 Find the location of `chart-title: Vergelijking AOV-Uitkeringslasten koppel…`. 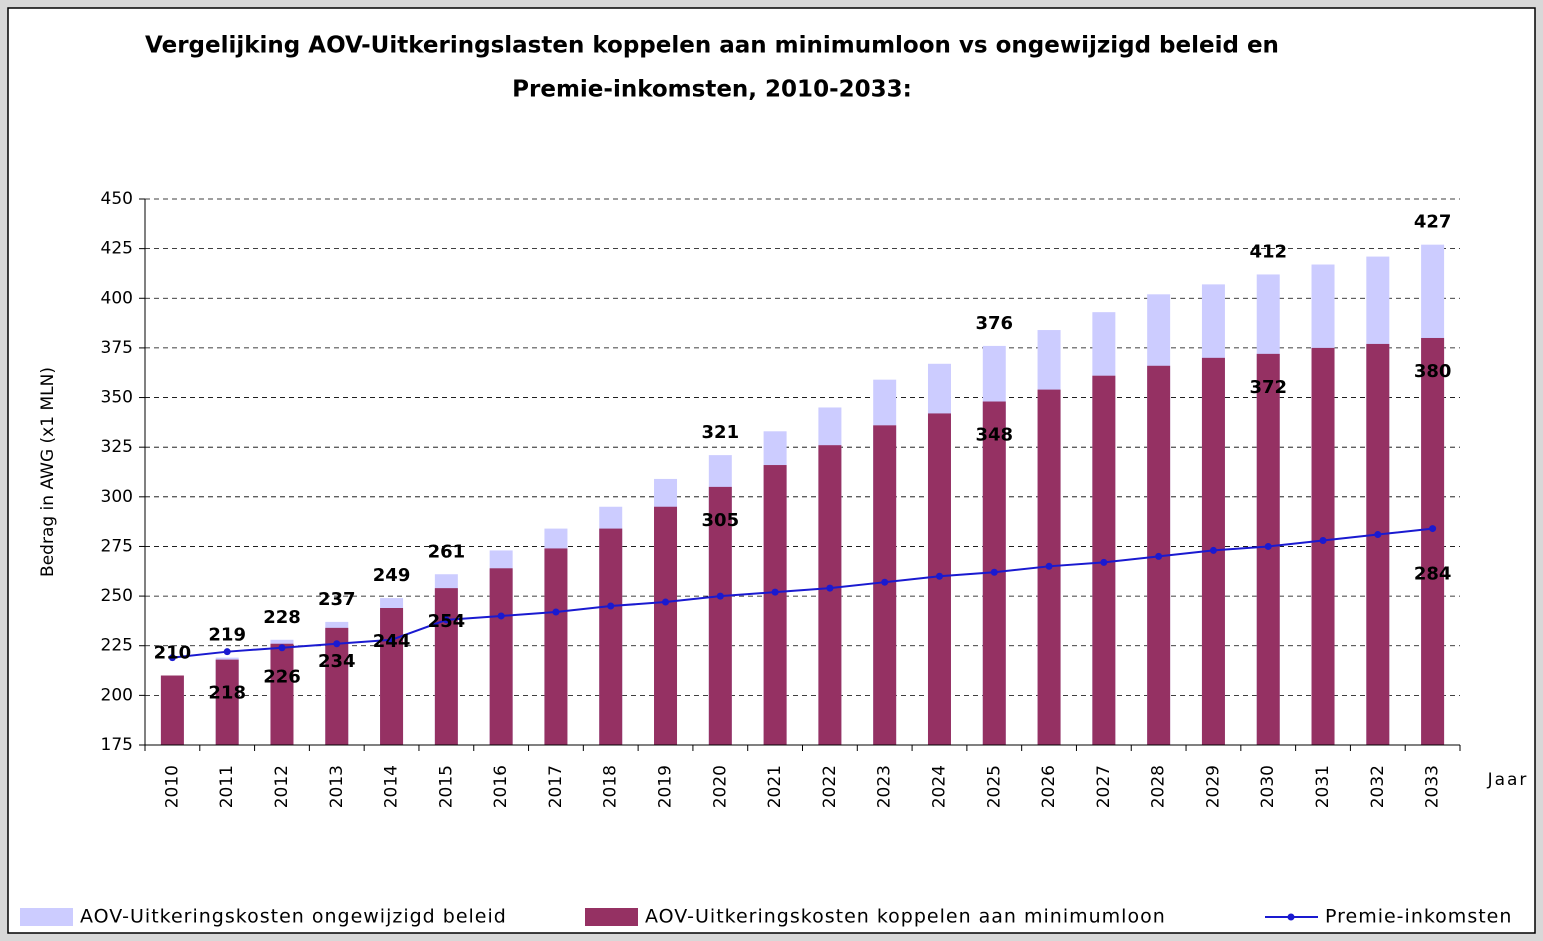

chart-title: Vergelijking AOV-Uitkeringslasten koppel… is located at coordinates (712, 46).